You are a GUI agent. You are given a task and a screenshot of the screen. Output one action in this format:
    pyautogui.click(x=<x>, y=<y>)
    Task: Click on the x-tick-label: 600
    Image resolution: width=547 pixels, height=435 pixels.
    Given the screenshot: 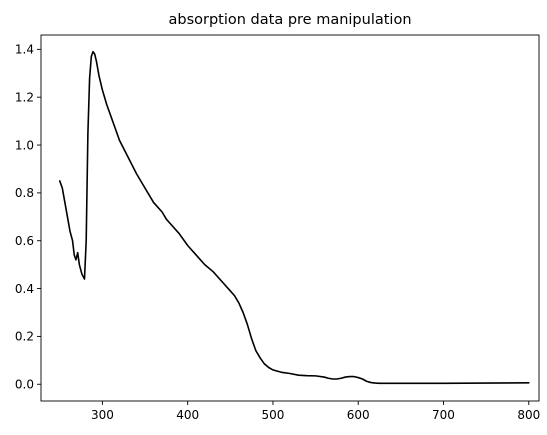 What is the action you would take?
    pyautogui.click(x=358, y=415)
    